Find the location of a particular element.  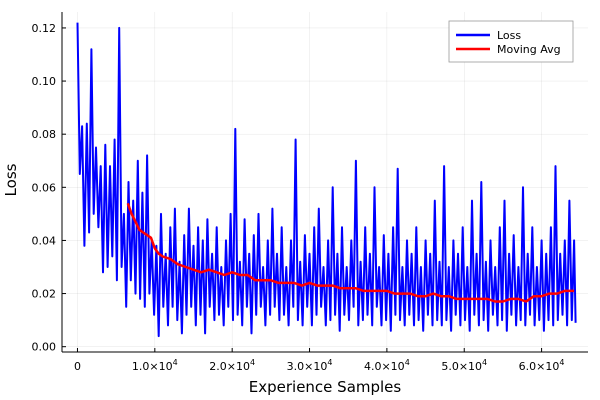

x-tick-label: 6.0×10⁴ is located at coordinates (542, 365).